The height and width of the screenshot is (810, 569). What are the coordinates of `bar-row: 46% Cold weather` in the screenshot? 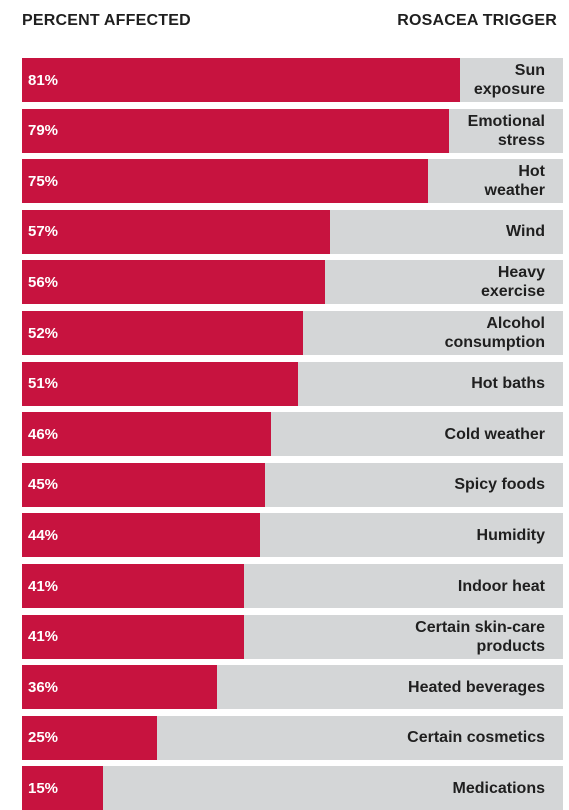 It's located at (292, 434).